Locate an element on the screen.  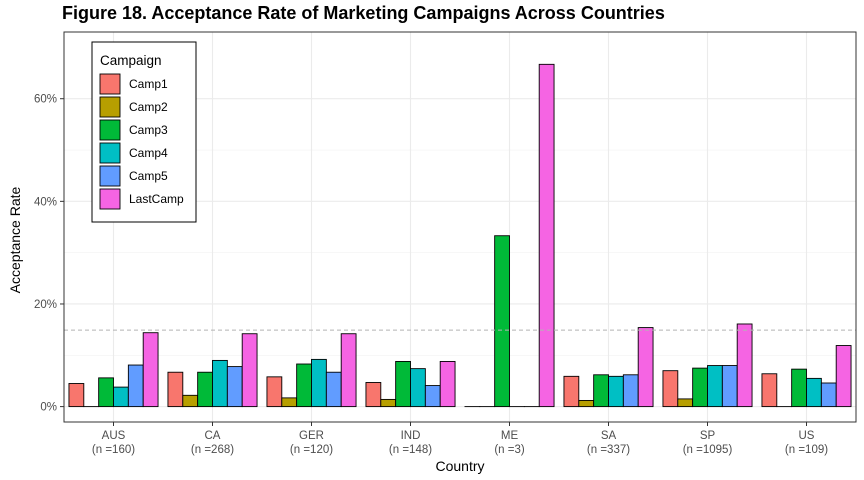
legend-label-camp1: Camp1 is located at coordinates (148, 84).